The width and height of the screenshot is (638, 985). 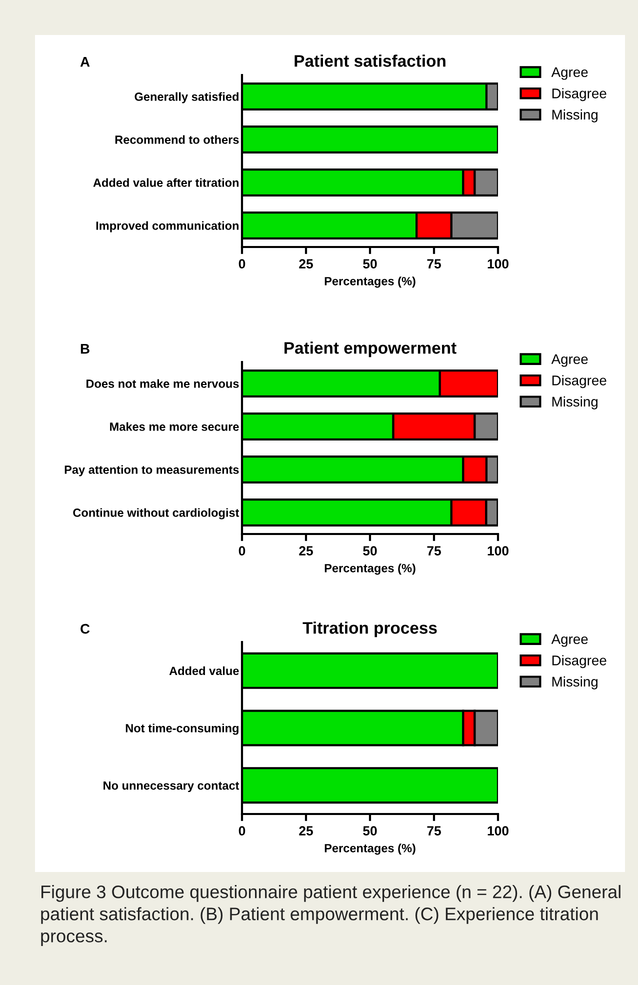 What do you see at coordinates (186, 98) in the screenshot?
I see `y-tick-label: Generally satisfied` at bounding box center [186, 98].